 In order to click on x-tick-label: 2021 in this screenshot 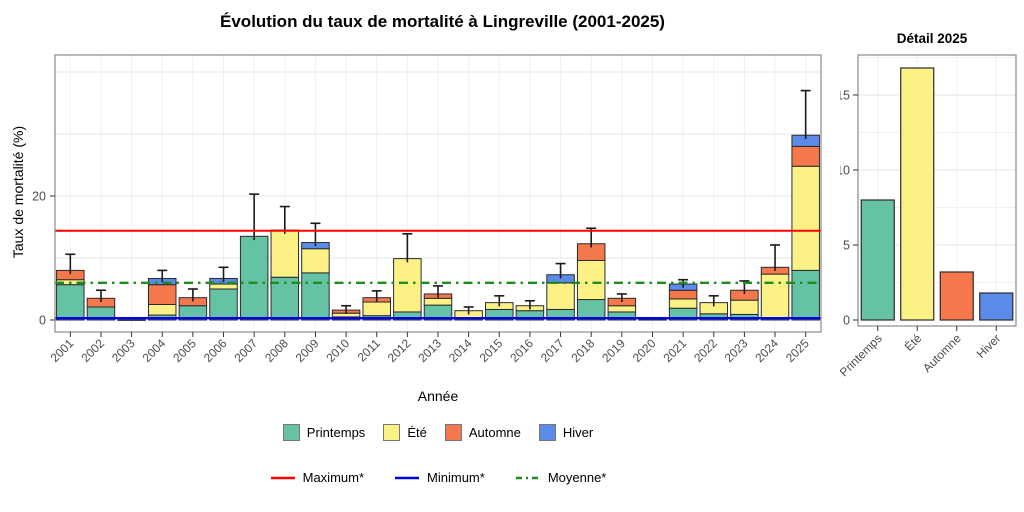, I will do `click(674, 350)`.